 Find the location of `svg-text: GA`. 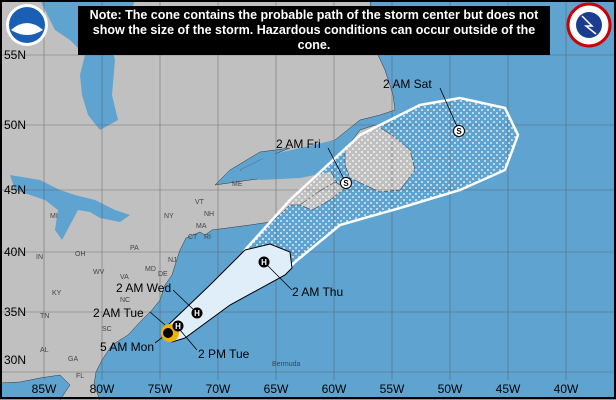

svg-text: GA is located at coordinates (73, 359).